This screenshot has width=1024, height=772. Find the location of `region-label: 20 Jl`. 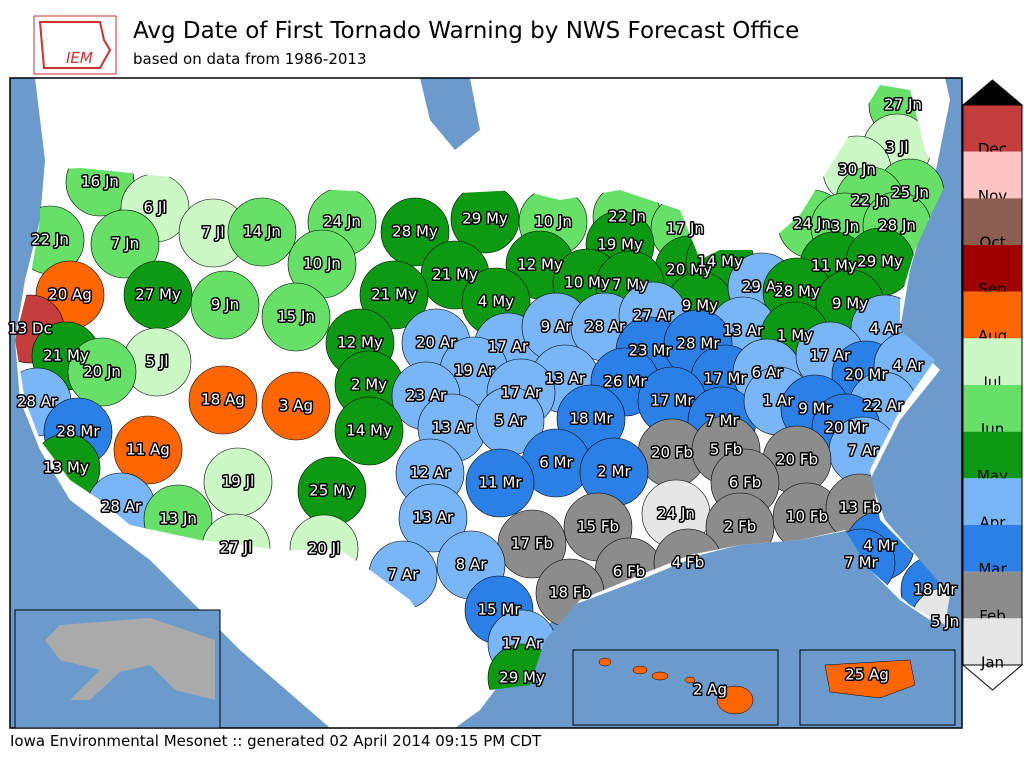

region-label: 20 Jl is located at coordinates (324, 549).